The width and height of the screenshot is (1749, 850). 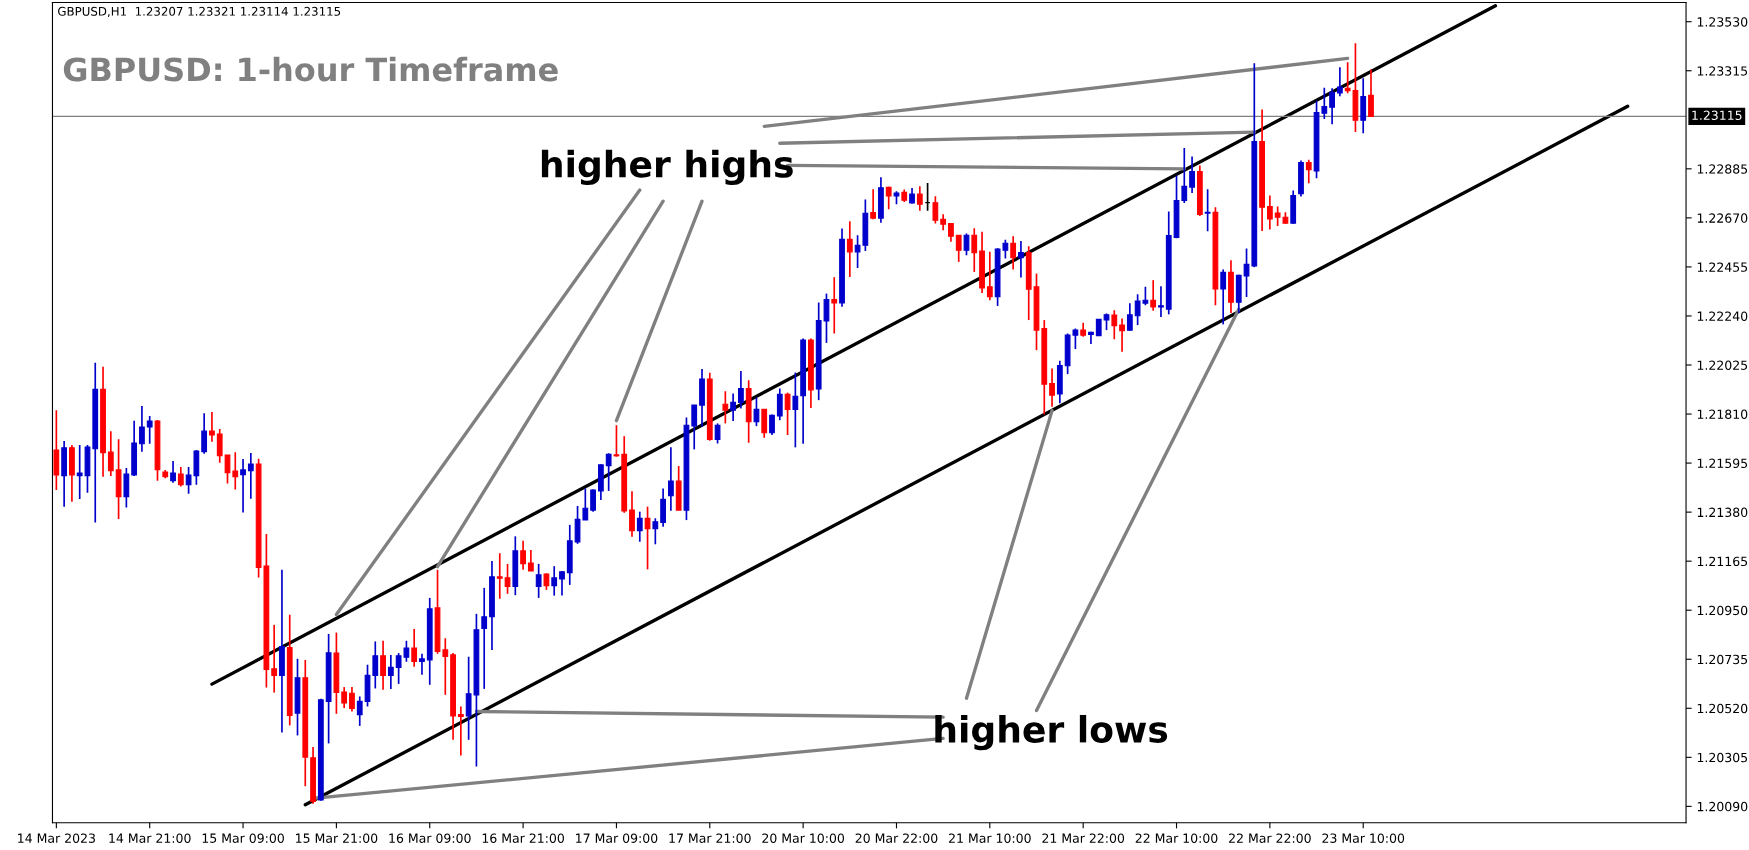 What do you see at coordinates (1722, 757) in the screenshot?
I see `y-tick-label: 1.20305` at bounding box center [1722, 757].